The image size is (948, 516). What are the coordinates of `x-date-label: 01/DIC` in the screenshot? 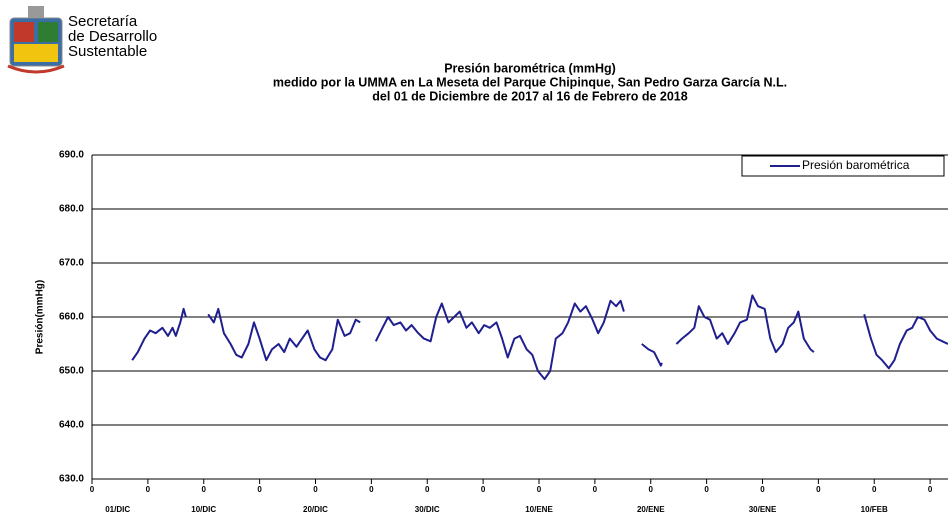 It's located at (117, 509).